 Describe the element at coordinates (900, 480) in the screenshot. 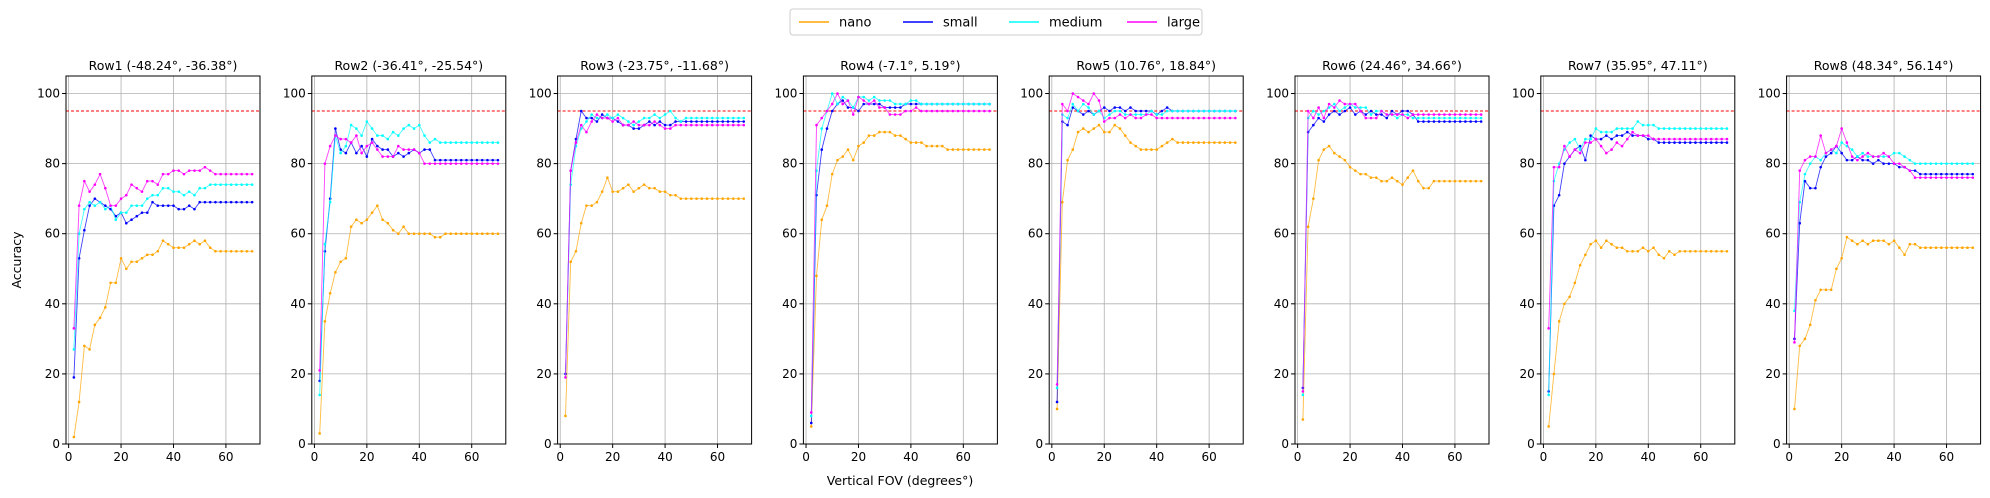

I see `x-axis-label: Vertical FOV (degrees°)` at that location.